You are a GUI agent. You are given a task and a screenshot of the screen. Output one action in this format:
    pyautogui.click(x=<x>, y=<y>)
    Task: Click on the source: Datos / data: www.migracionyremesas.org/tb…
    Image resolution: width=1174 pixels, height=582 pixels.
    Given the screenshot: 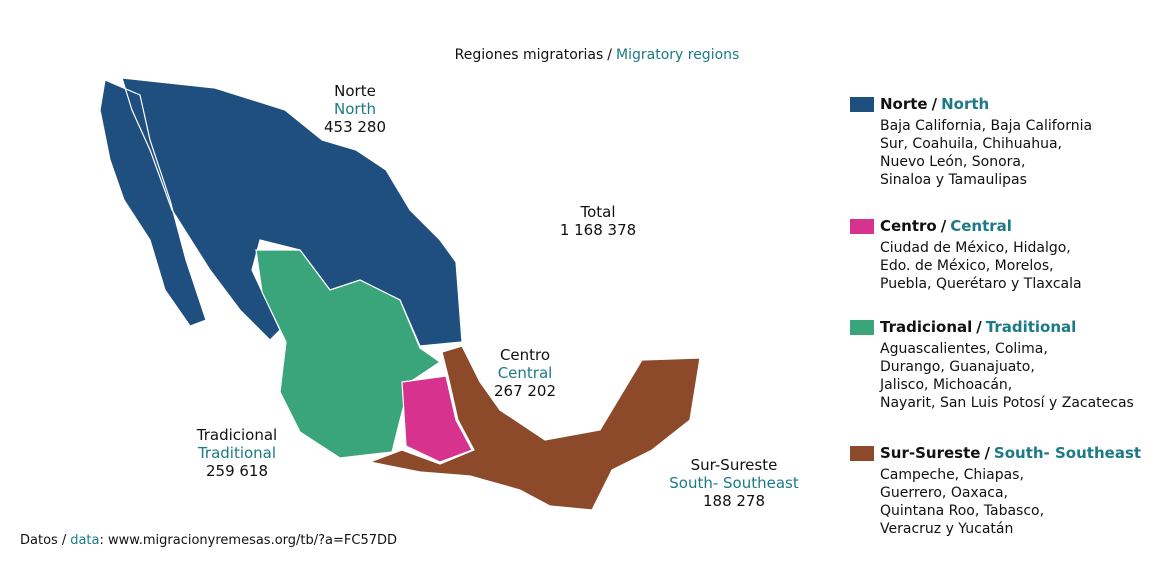 What is the action you would take?
    pyautogui.click(x=208, y=541)
    